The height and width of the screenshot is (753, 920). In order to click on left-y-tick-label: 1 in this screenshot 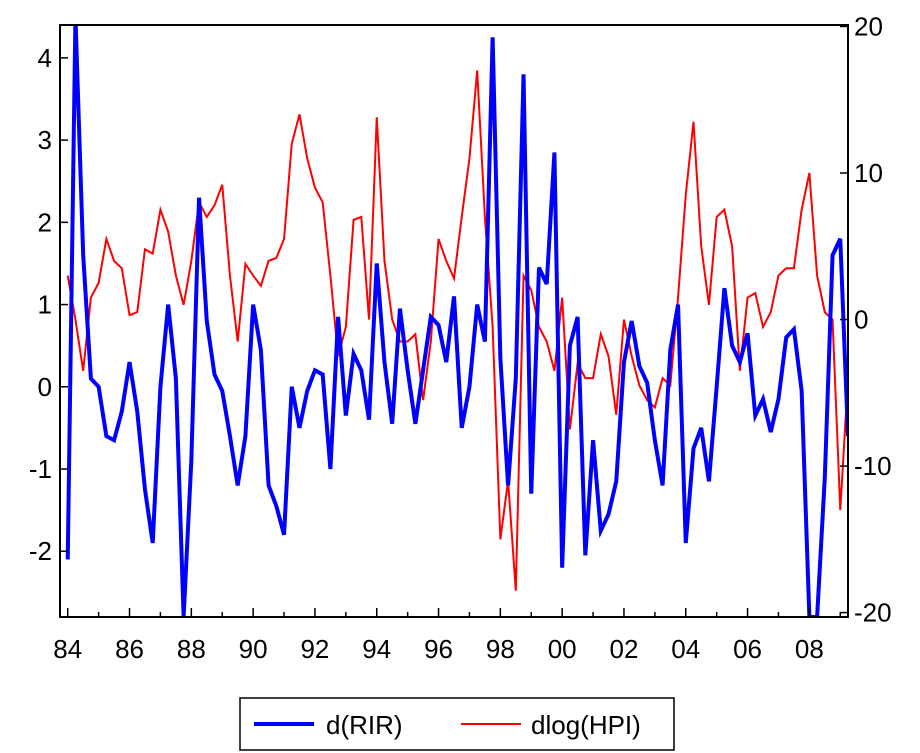, I will do `click(45, 305)`.